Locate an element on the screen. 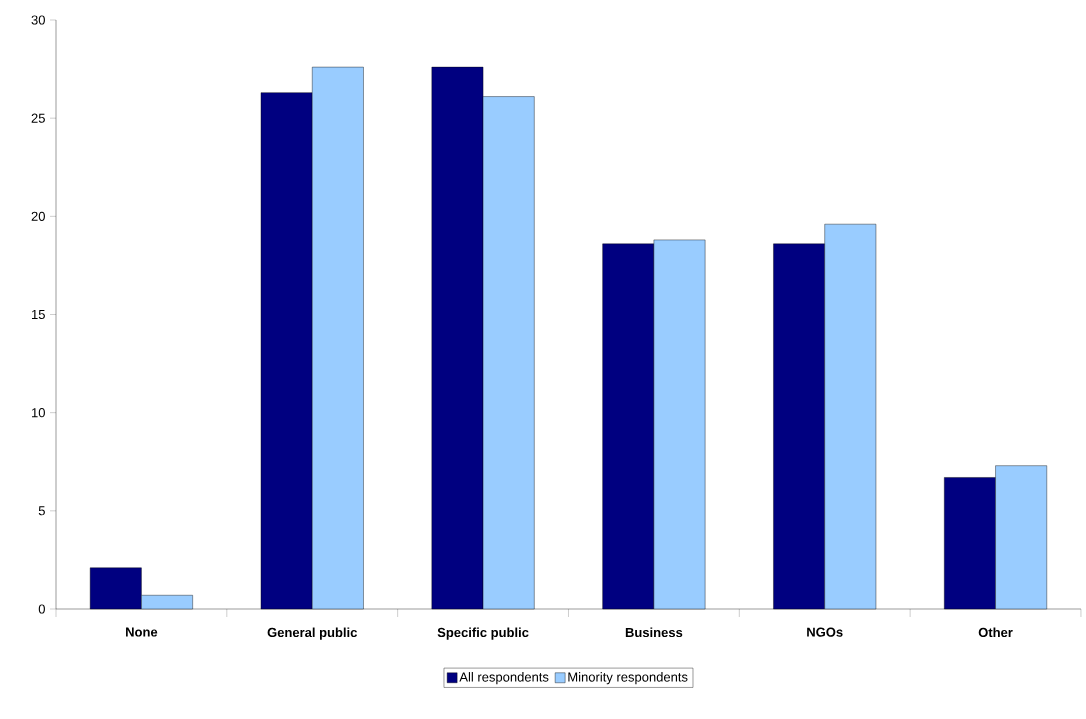 The height and width of the screenshot is (719, 1086). y-tick-label: 10 is located at coordinates (38, 413).